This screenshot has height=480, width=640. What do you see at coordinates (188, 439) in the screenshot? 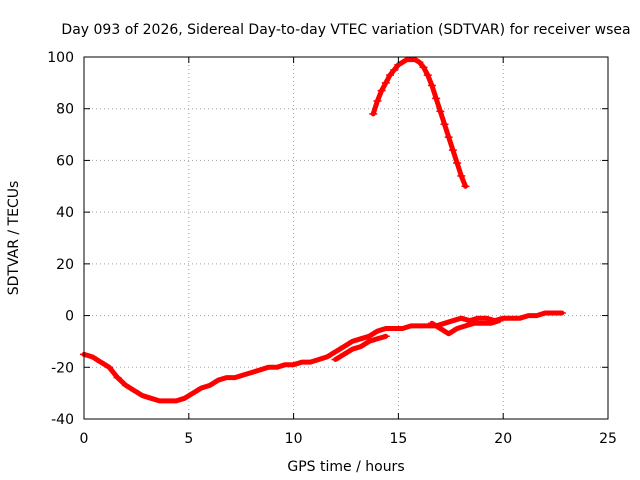
I see `x-tick-label: 5` at bounding box center [188, 439].